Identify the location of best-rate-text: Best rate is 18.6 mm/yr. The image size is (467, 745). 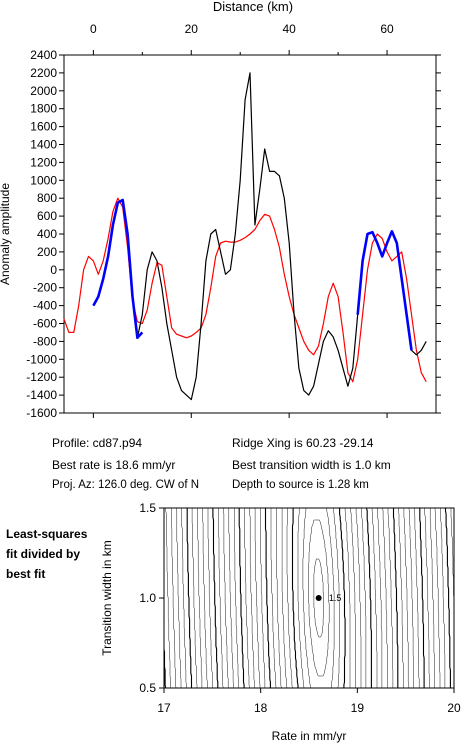
(114, 465).